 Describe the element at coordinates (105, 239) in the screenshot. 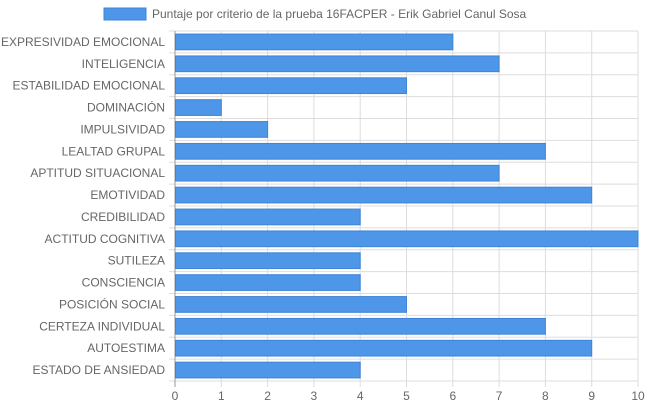

I see `category-label: ACTITUD COGNITIVA` at that location.